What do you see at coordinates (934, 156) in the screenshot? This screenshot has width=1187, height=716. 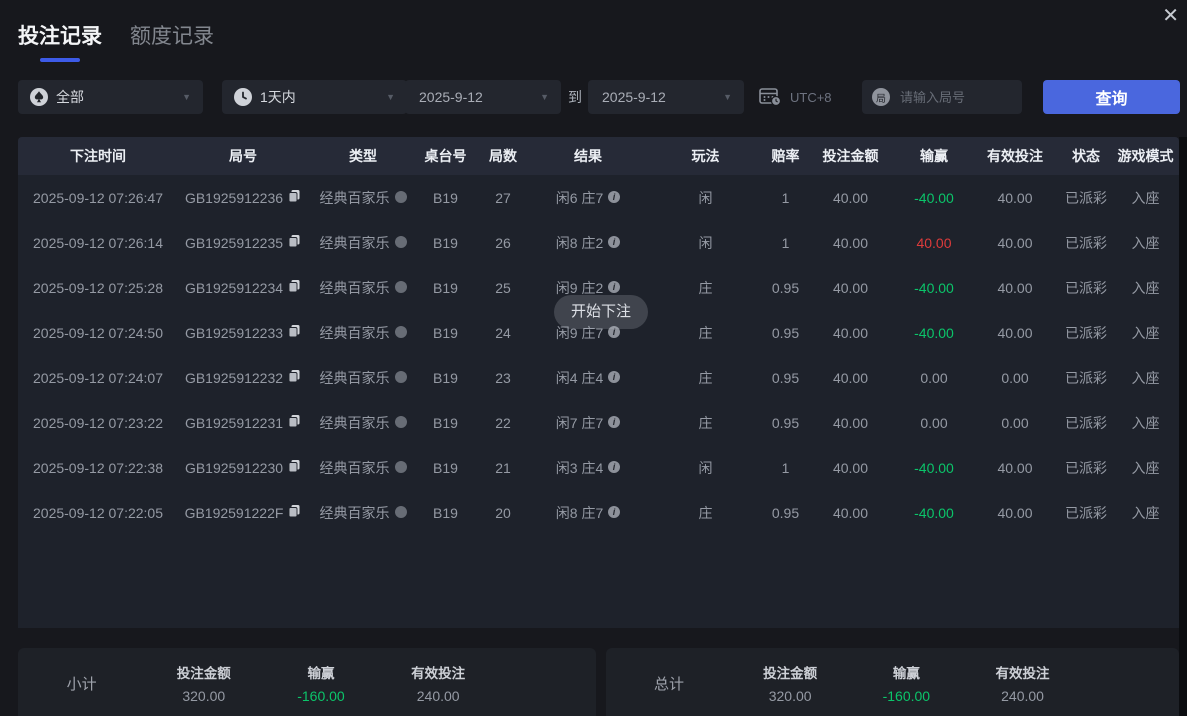 I see `column-header-win-loss: 输赢` at bounding box center [934, 156].